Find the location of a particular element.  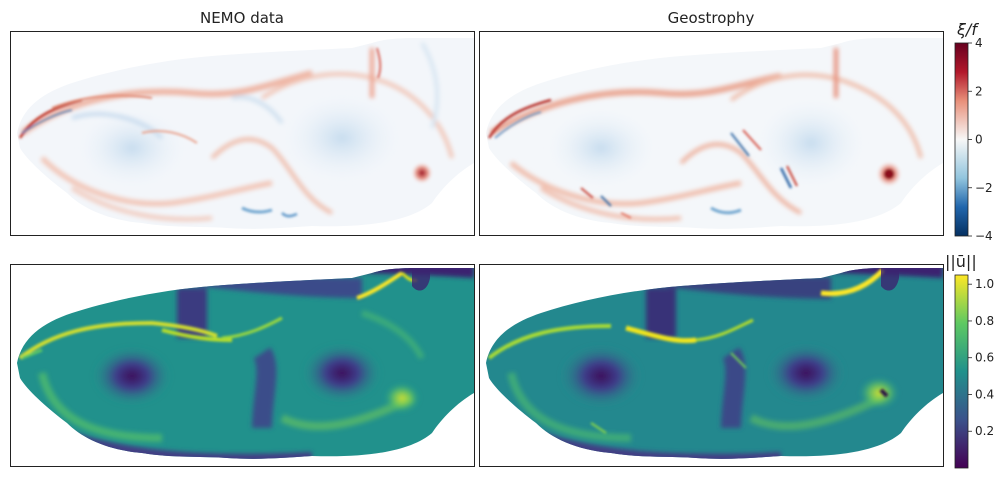

column-title-nemo: NEMO data is located at coordinates (242, 18).